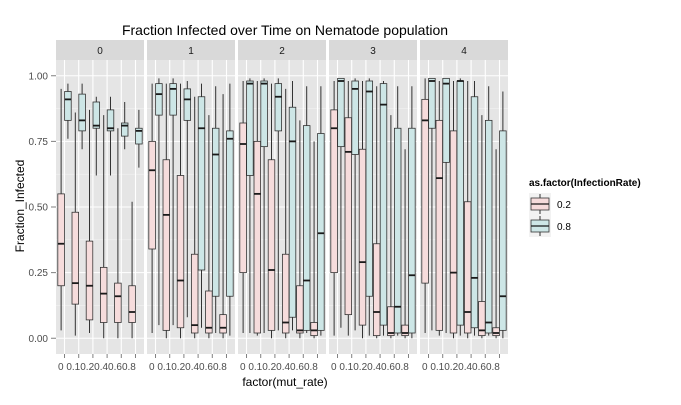 This screenshot has width=681, height=405. Describe the element at coordinates (284, 382) in the screenshot. I see `x-axis-label: factor(mut_rate)` at that location.